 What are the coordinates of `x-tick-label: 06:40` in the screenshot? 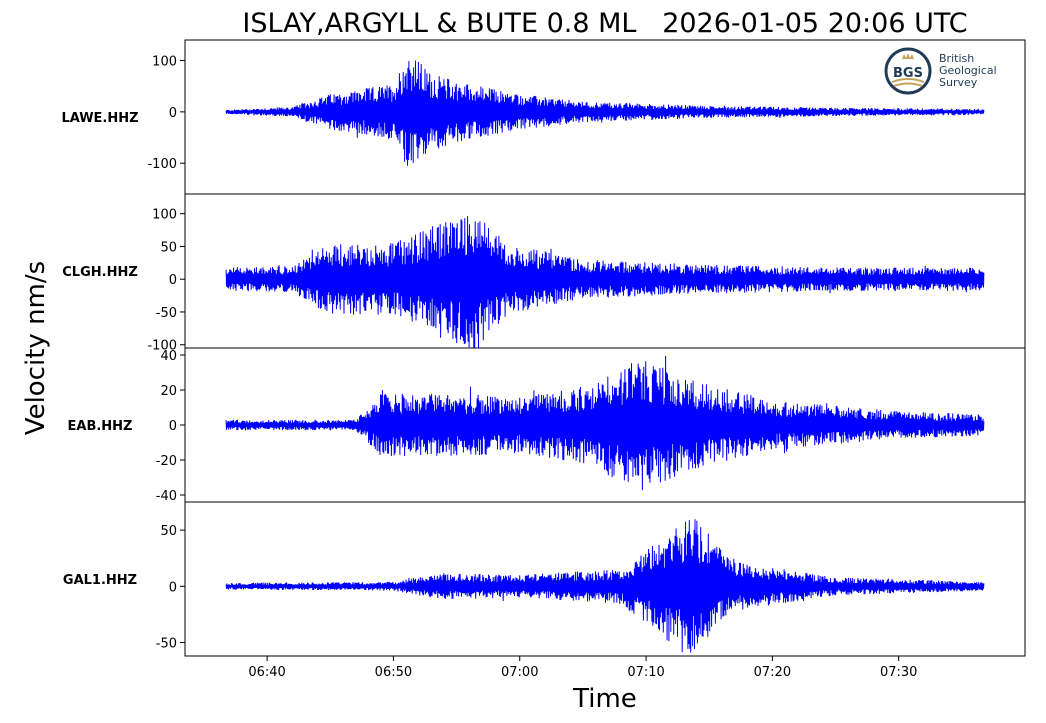 It's located at (266, 672).